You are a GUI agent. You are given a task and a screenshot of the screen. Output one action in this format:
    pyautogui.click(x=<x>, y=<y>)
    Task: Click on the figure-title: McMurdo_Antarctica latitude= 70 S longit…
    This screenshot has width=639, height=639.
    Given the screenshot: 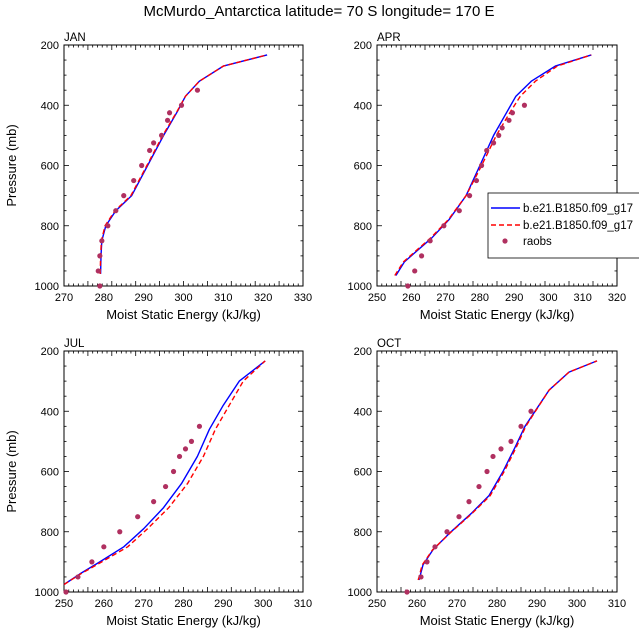 What is the action you would take?
    pyautogui.click(x=318, y=11)
    